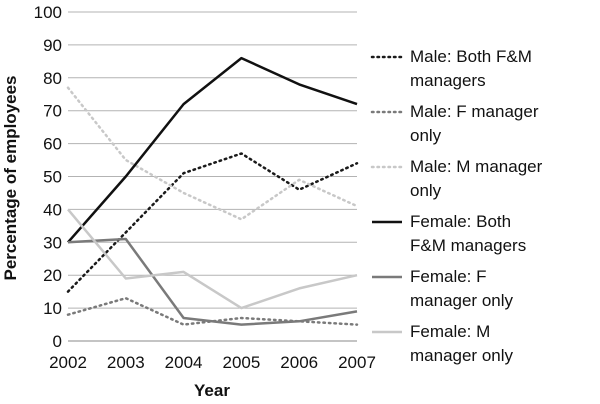  What do you see at coordinates (241, 362) in the screenshot?
I see `x-tick-label: 2005` at bounding box center [241, 362].